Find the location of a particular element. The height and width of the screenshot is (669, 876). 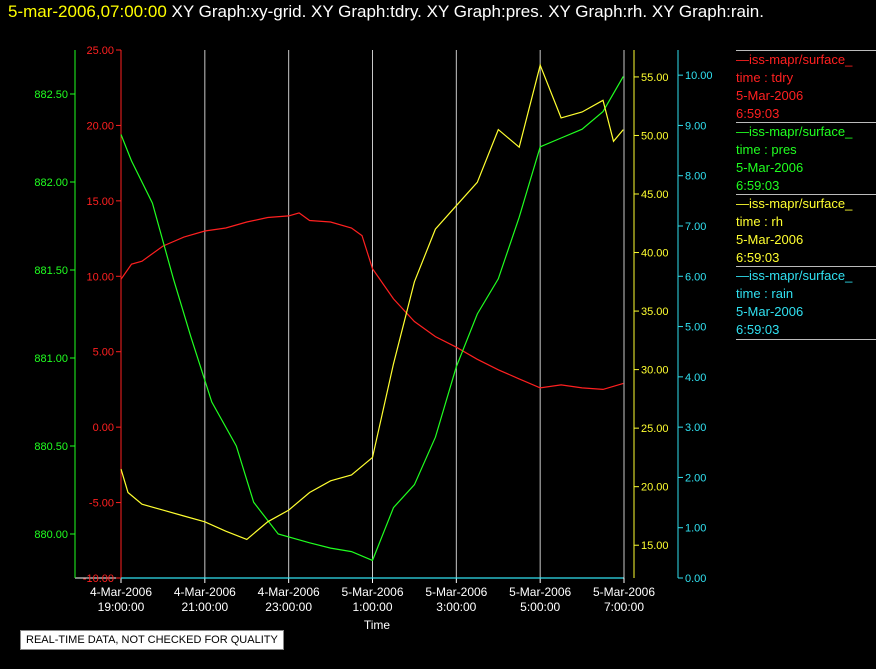

rh-tick-label: 25.00 is located at coordinates (655, 429).